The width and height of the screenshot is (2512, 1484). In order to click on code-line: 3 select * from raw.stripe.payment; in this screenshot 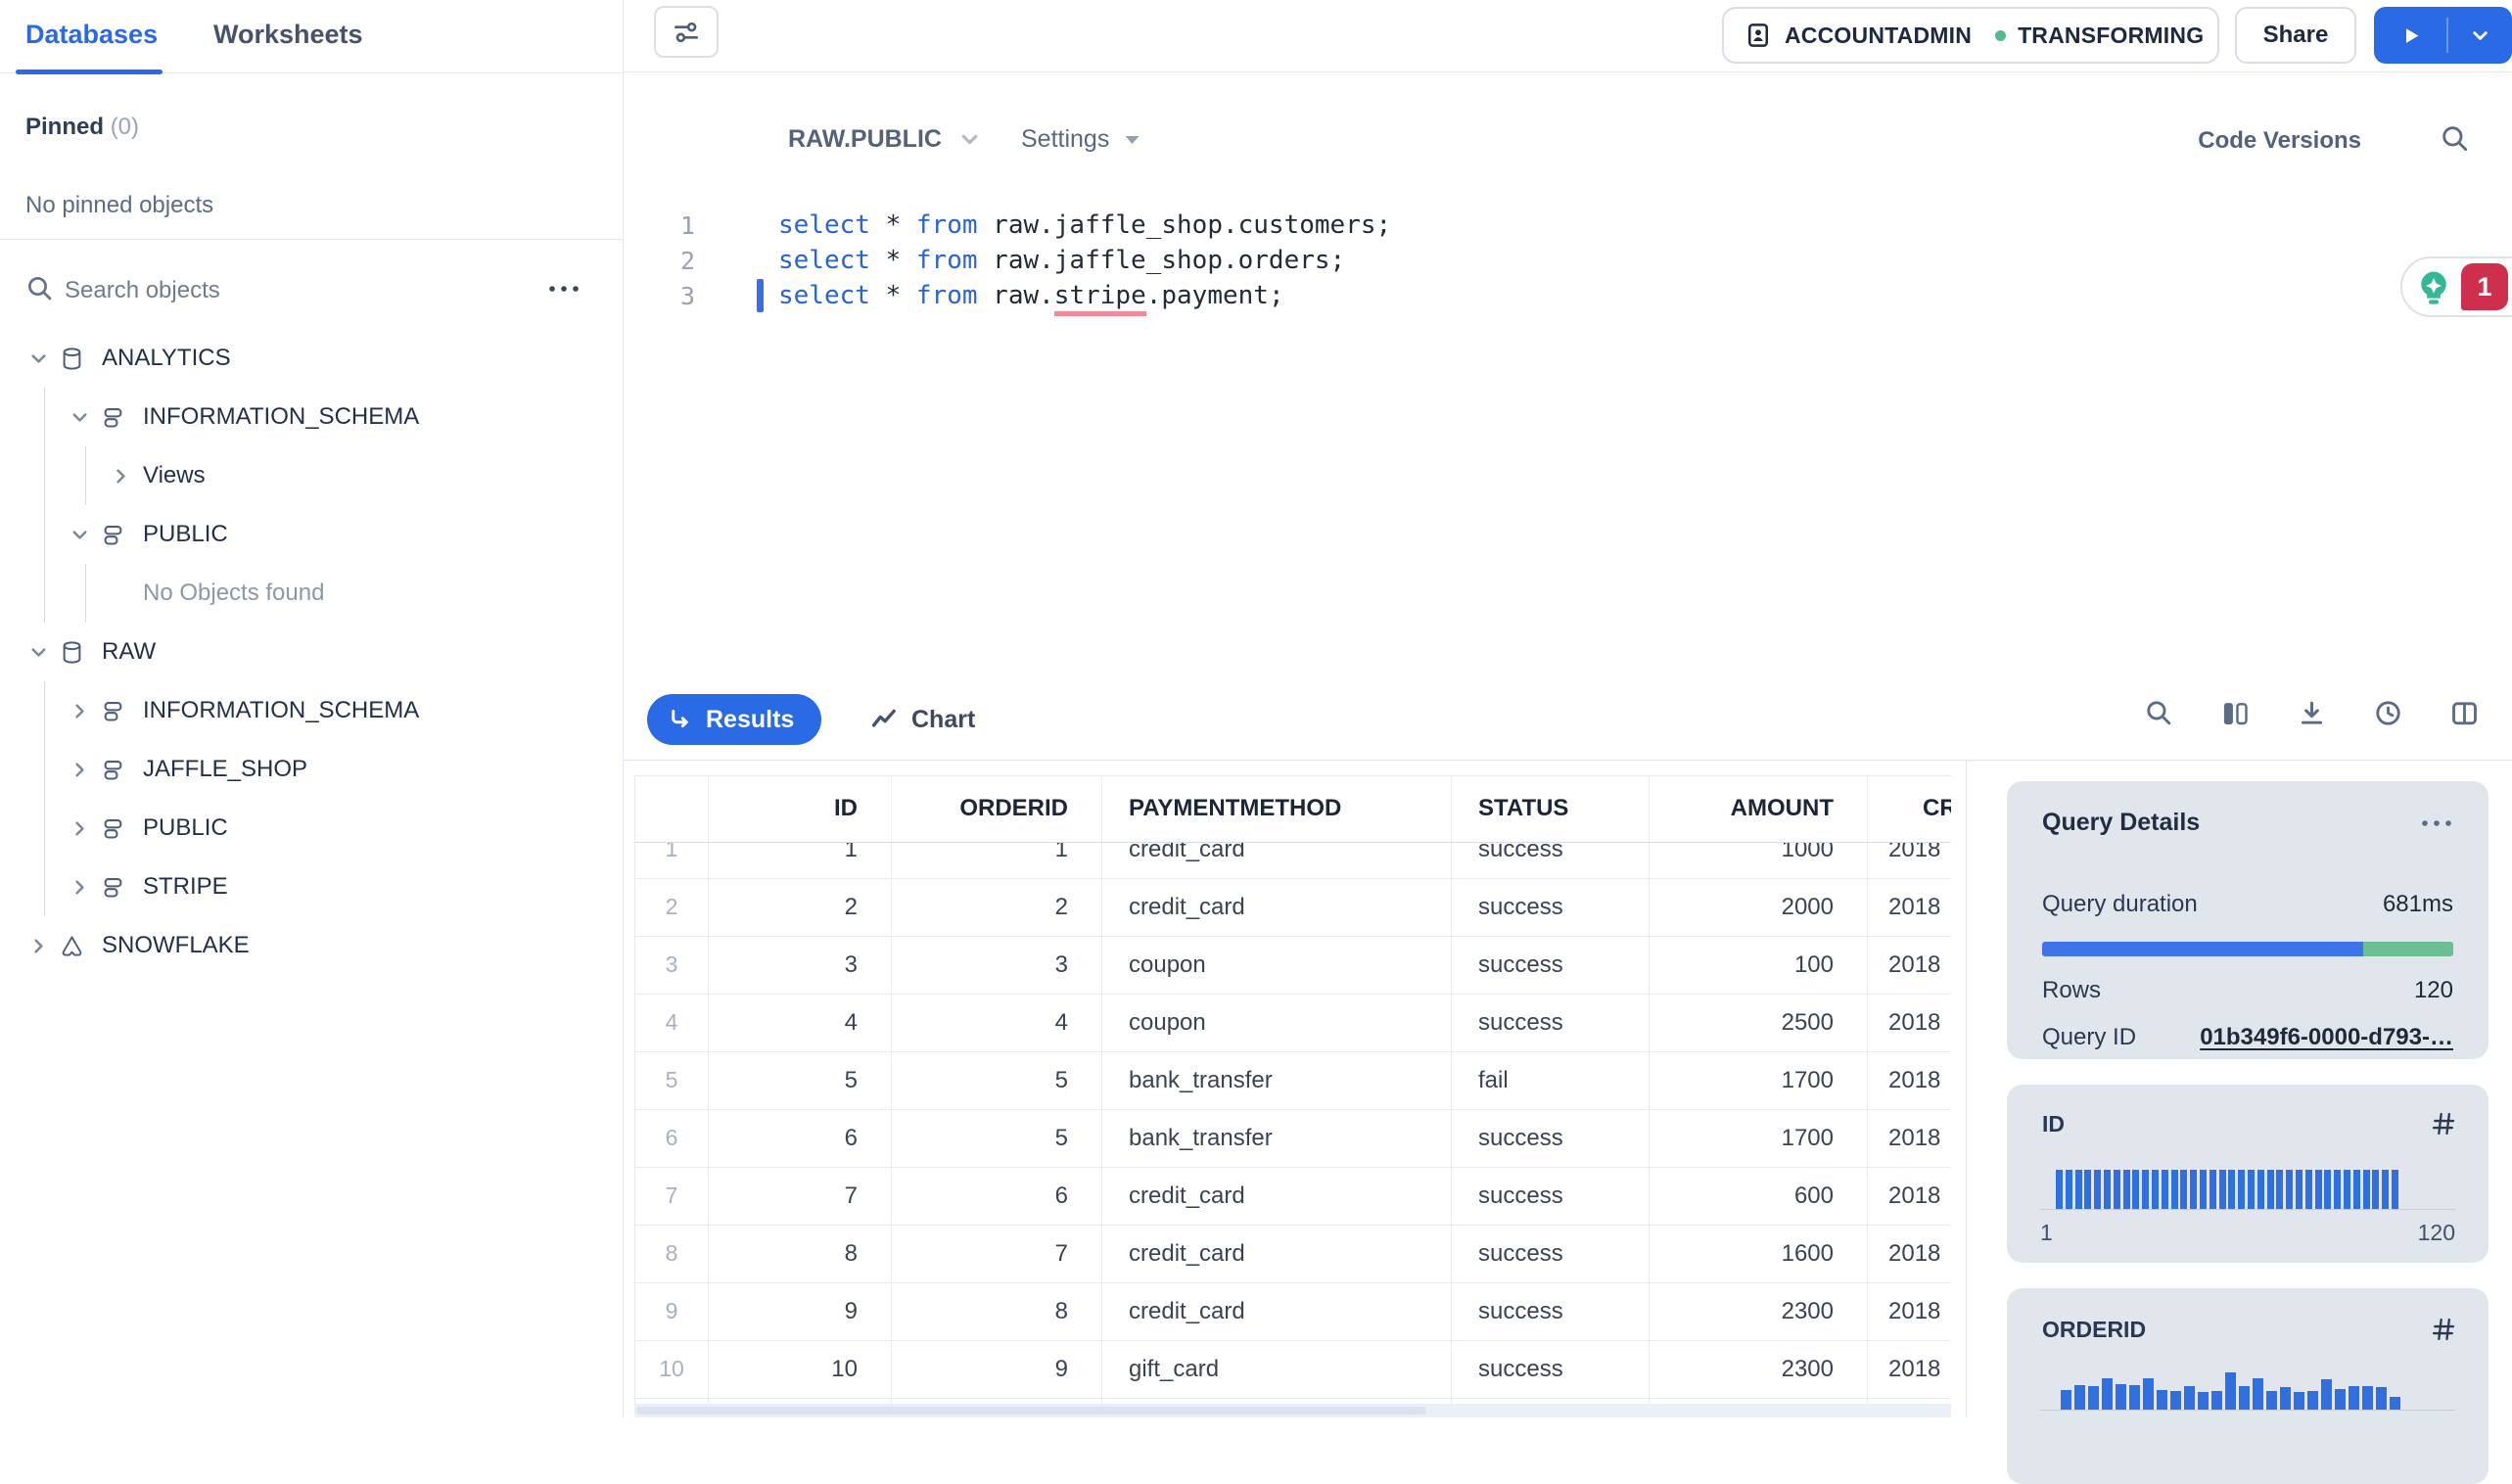, I will do `click(1568, 297)`.